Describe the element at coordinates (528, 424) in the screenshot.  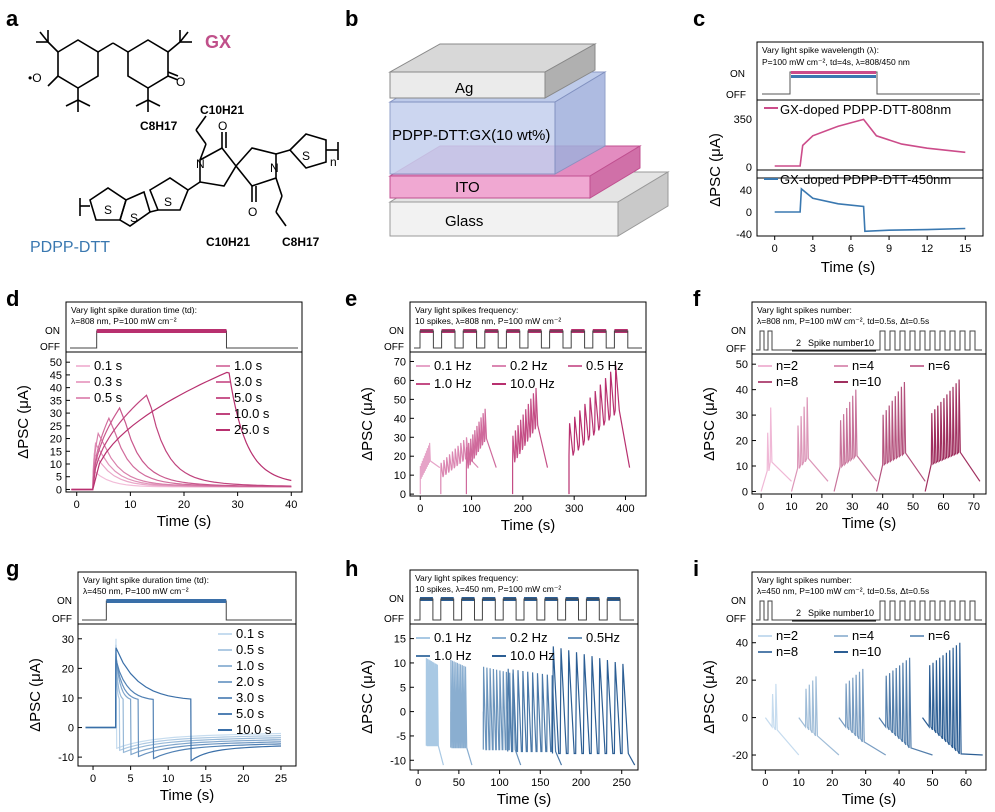
I see `panel-e-plot-frame` at that location.